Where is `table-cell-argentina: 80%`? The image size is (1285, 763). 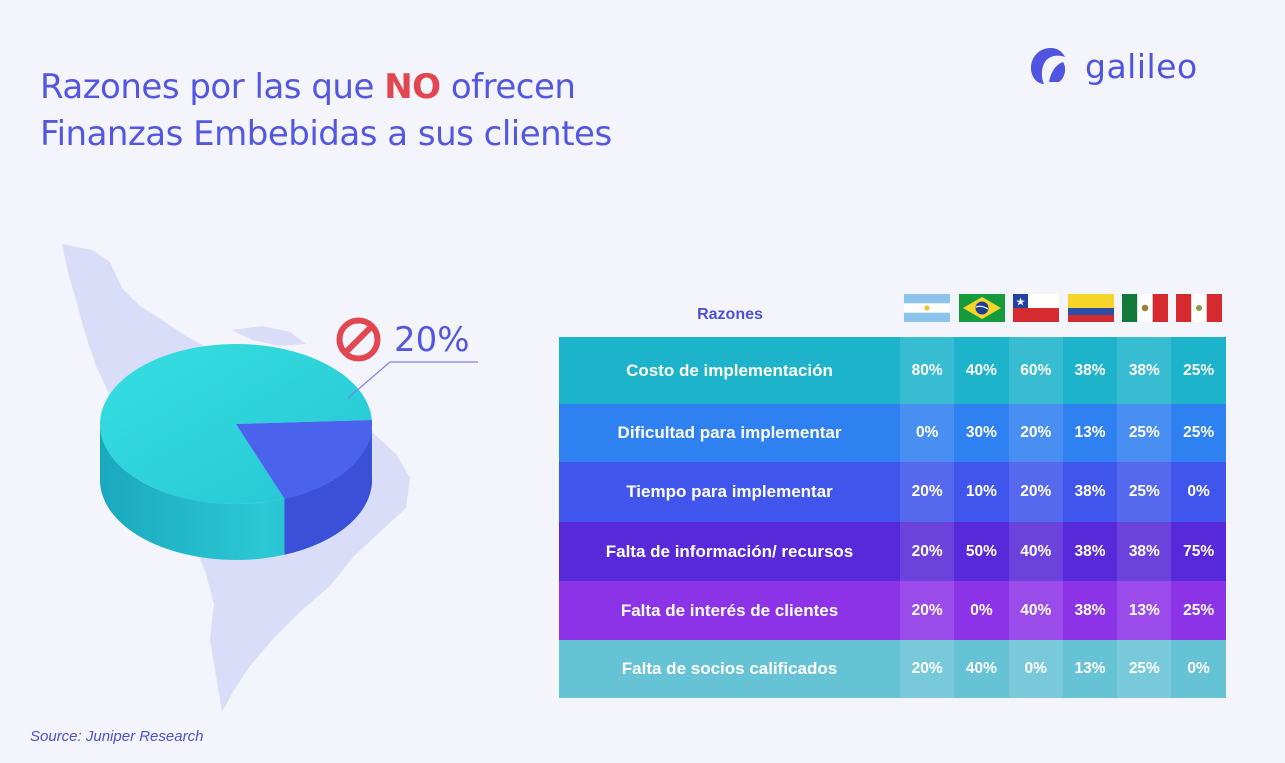
table-cell-argentina: 80% is located at coordinates (927, 370).